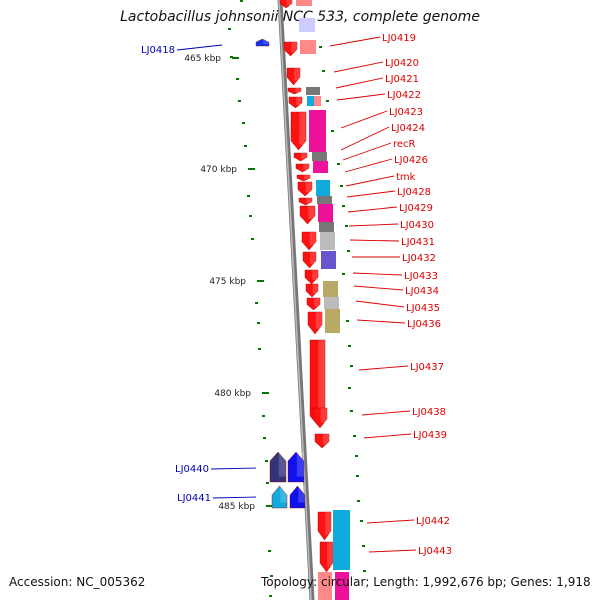  I want to click on gene-label-text: LJ0428, so click(414, 192).